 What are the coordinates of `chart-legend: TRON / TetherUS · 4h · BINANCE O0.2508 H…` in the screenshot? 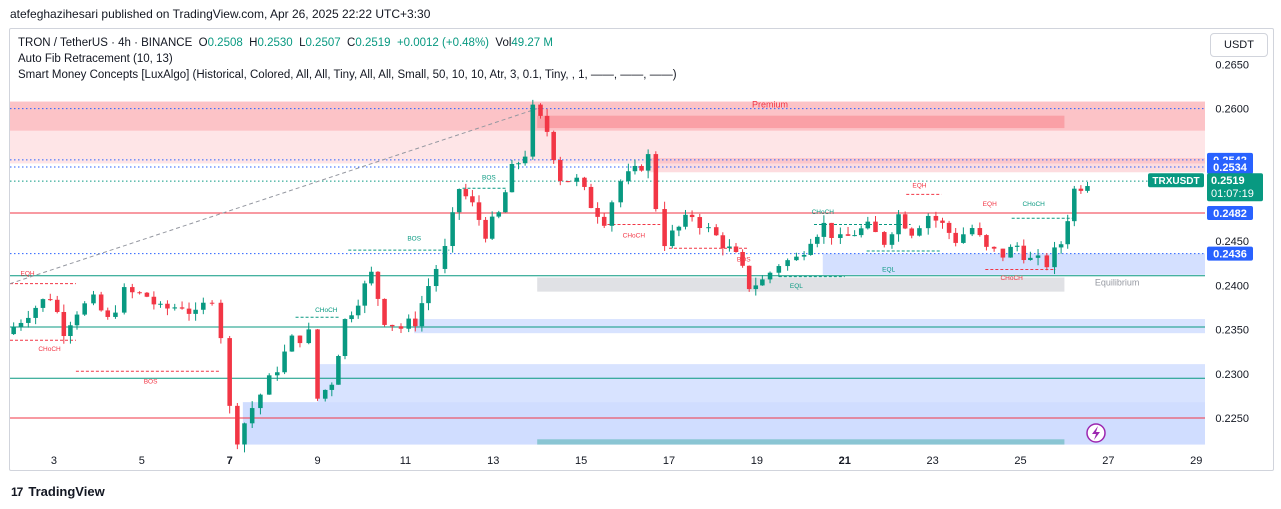 It's located at (347, 59).